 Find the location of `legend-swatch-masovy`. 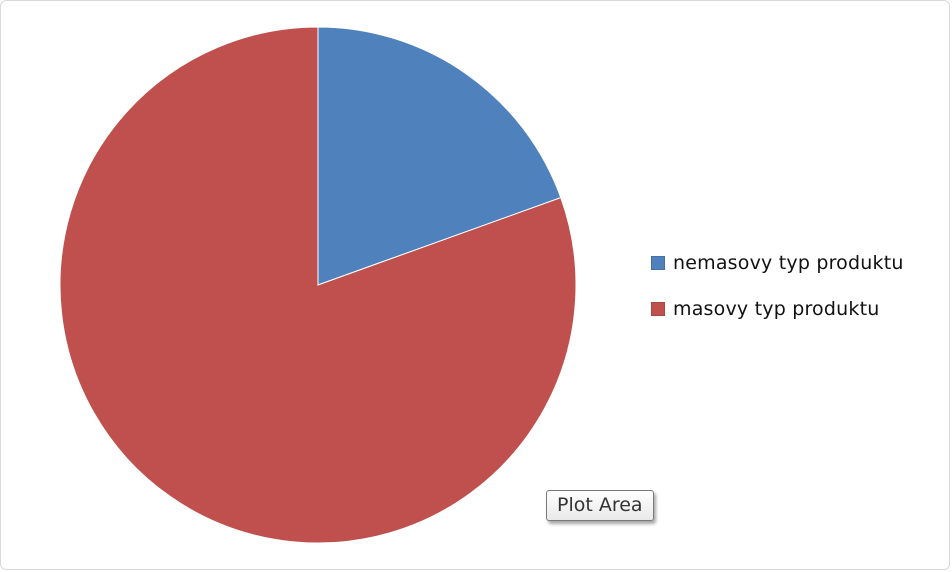

legend-swatch-masovy is located at coordinates (658, 309).